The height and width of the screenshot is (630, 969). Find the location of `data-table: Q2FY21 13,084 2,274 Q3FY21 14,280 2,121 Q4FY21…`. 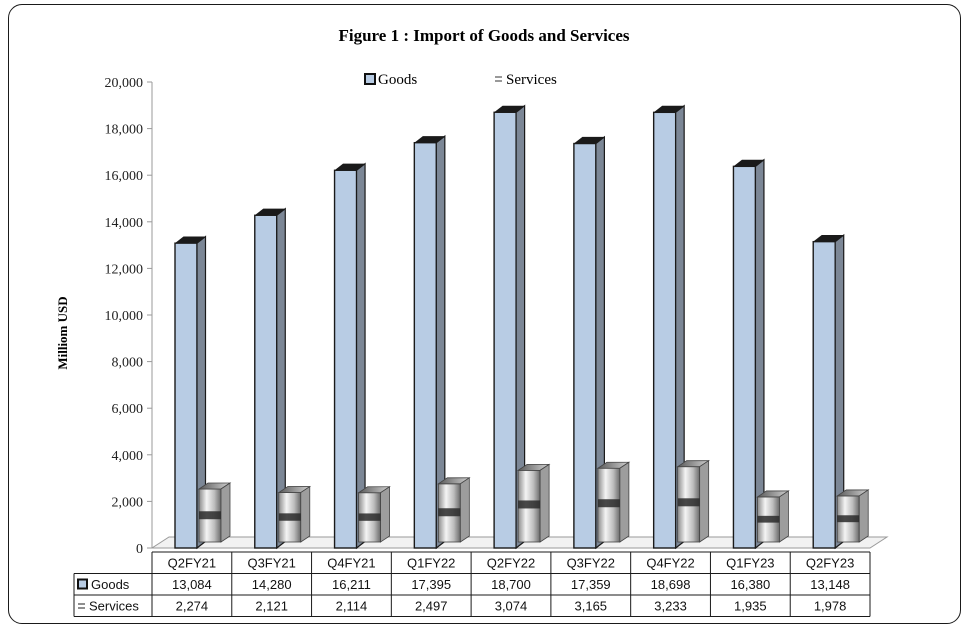

data-table: Q2FY21 13,084 2,274 Q3FY21 14,280 2,121 Q4FY21… is located at coordinates (472, 584).